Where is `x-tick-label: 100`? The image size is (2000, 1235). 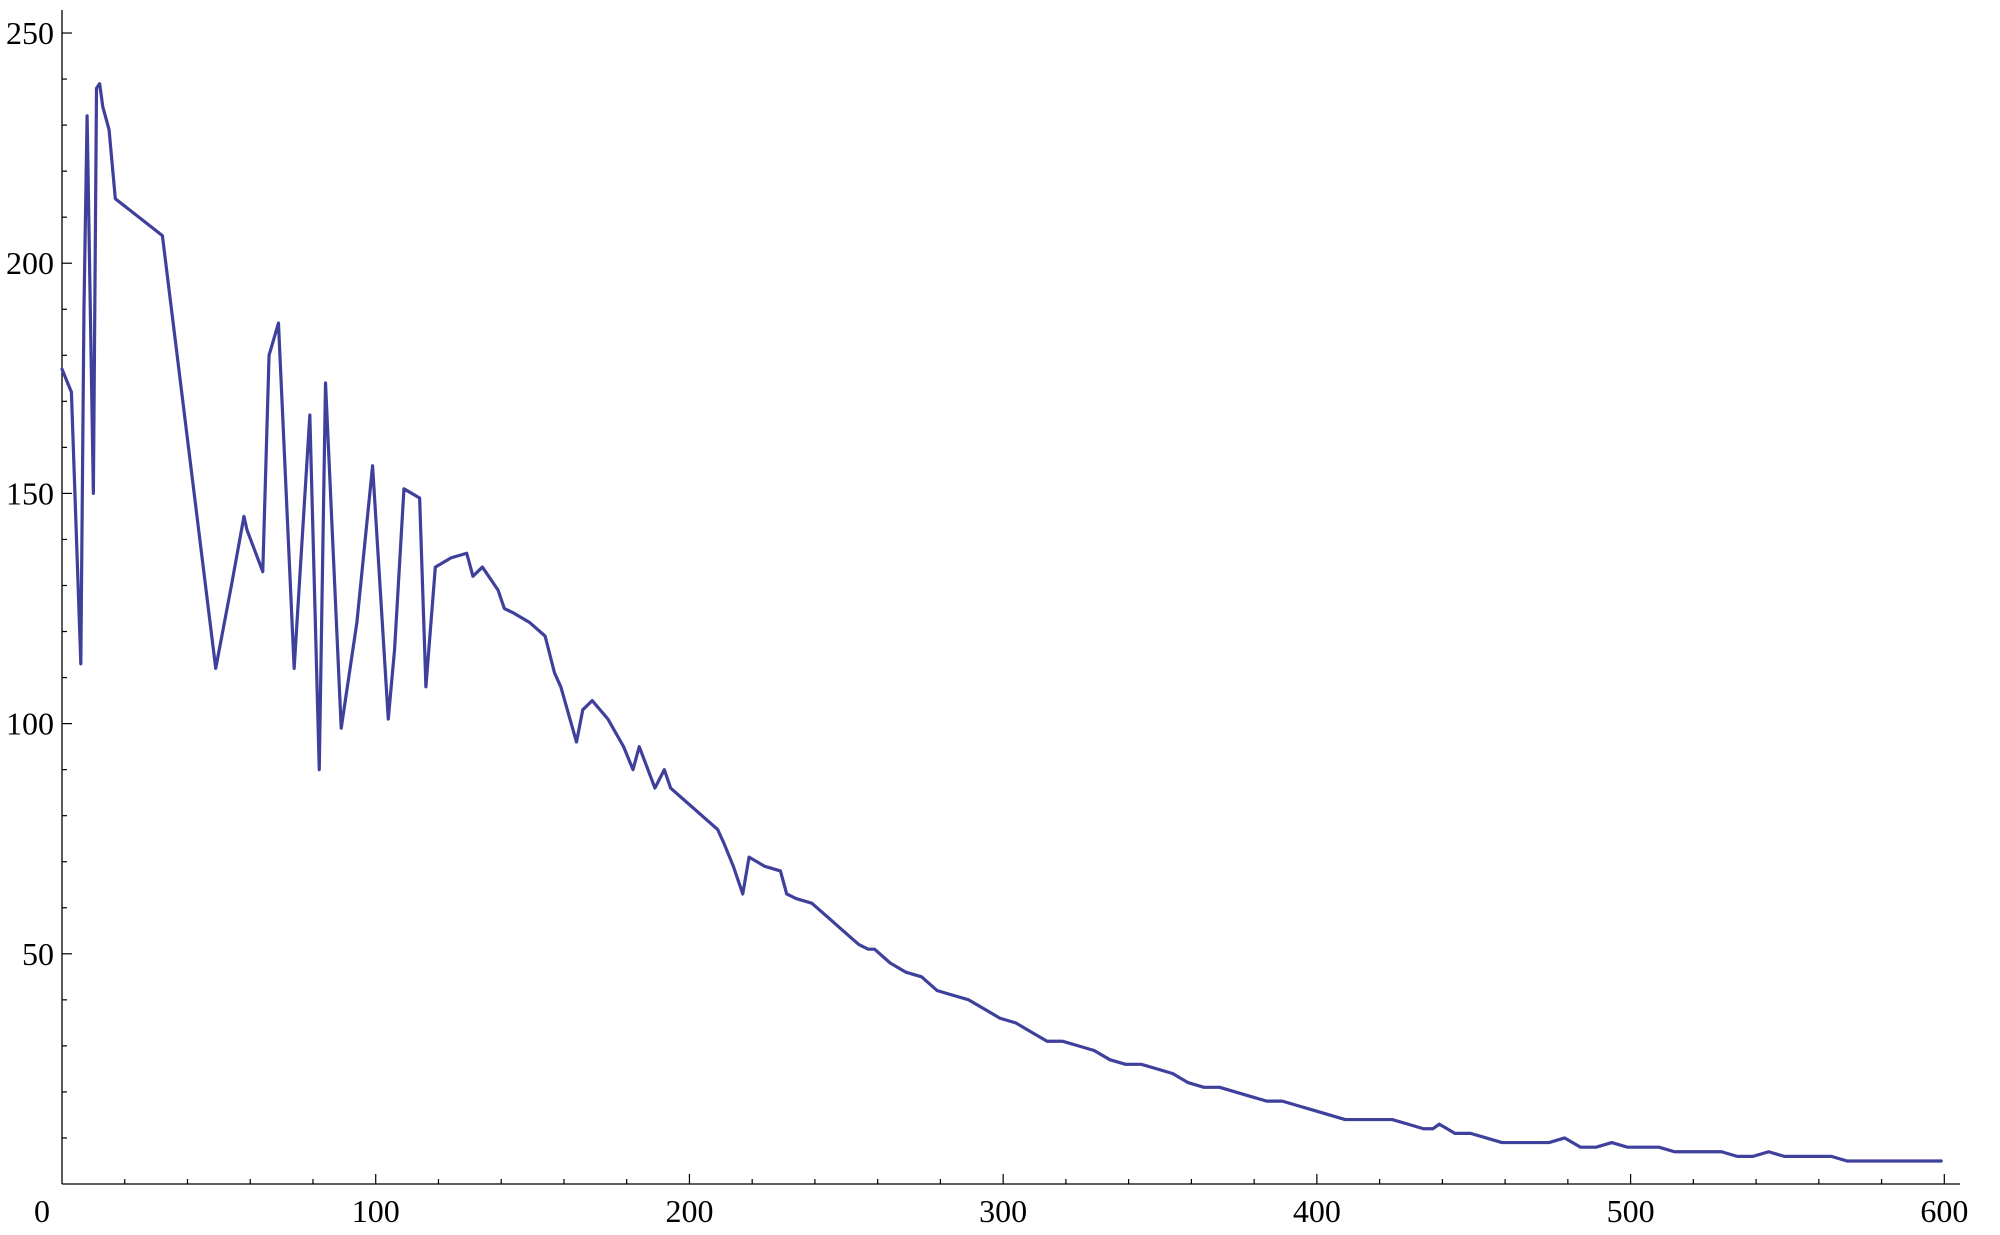 x-tick-label: 100 is located at coordinates (376, 1211).